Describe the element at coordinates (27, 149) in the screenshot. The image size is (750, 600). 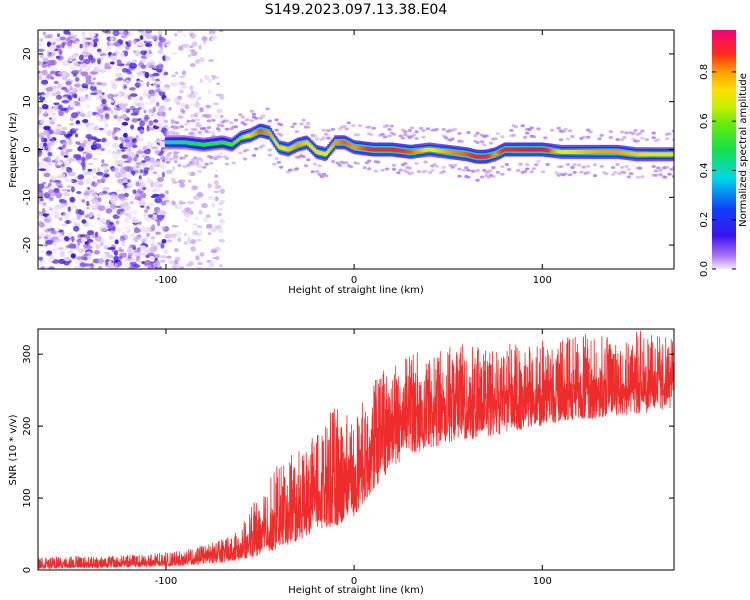
I see `y-tick-label: 0` at that location.